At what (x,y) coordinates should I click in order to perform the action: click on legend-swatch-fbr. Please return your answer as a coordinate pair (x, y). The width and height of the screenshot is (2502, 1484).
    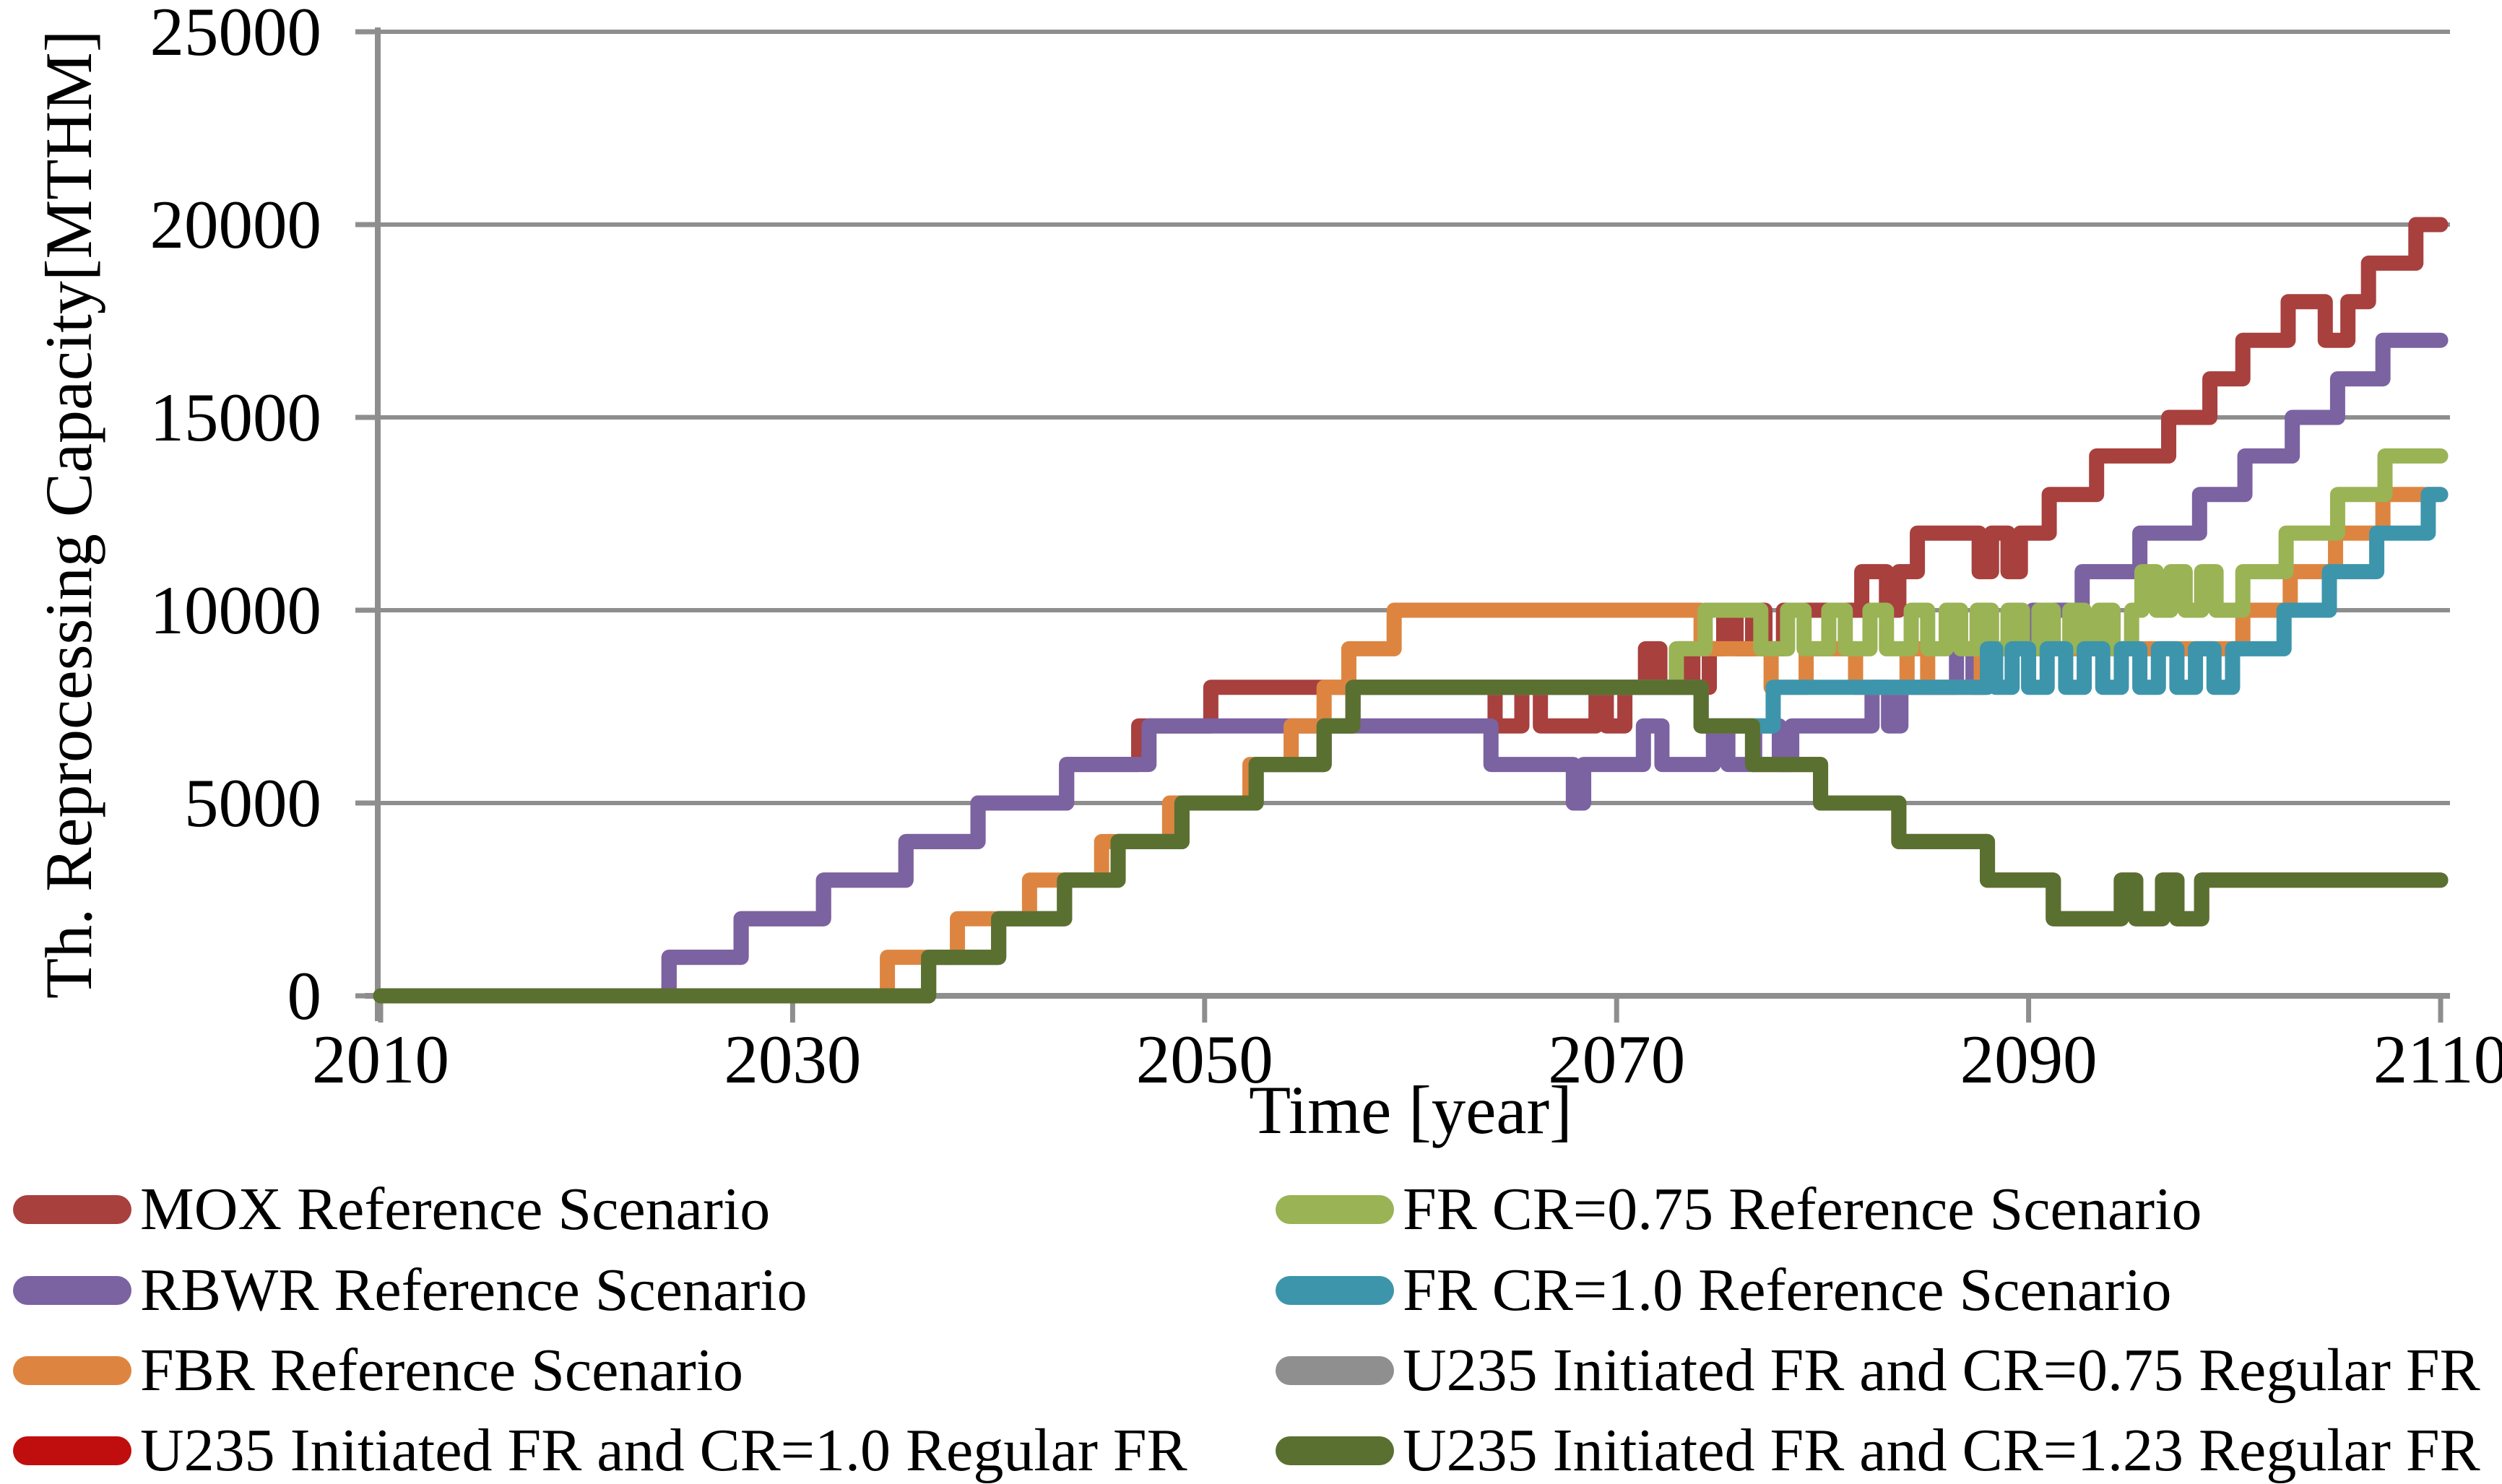
    Looking at the image, I should click on (72, 1370).